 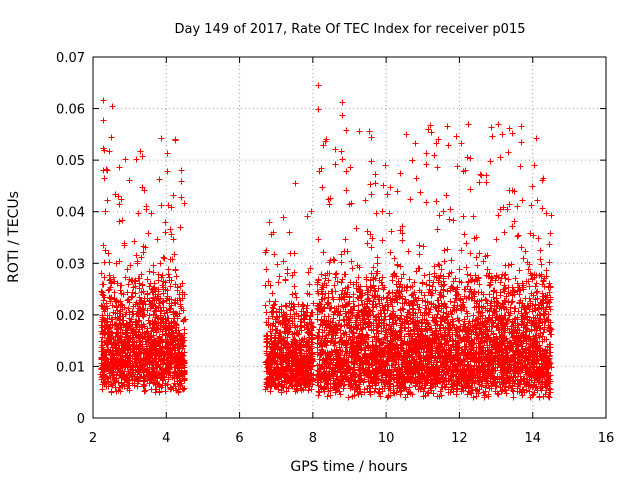 What do you see at coordinates (313, 438) in the screenshot?
I see `x-tick-label: 8` at bounding box center [313, 438].